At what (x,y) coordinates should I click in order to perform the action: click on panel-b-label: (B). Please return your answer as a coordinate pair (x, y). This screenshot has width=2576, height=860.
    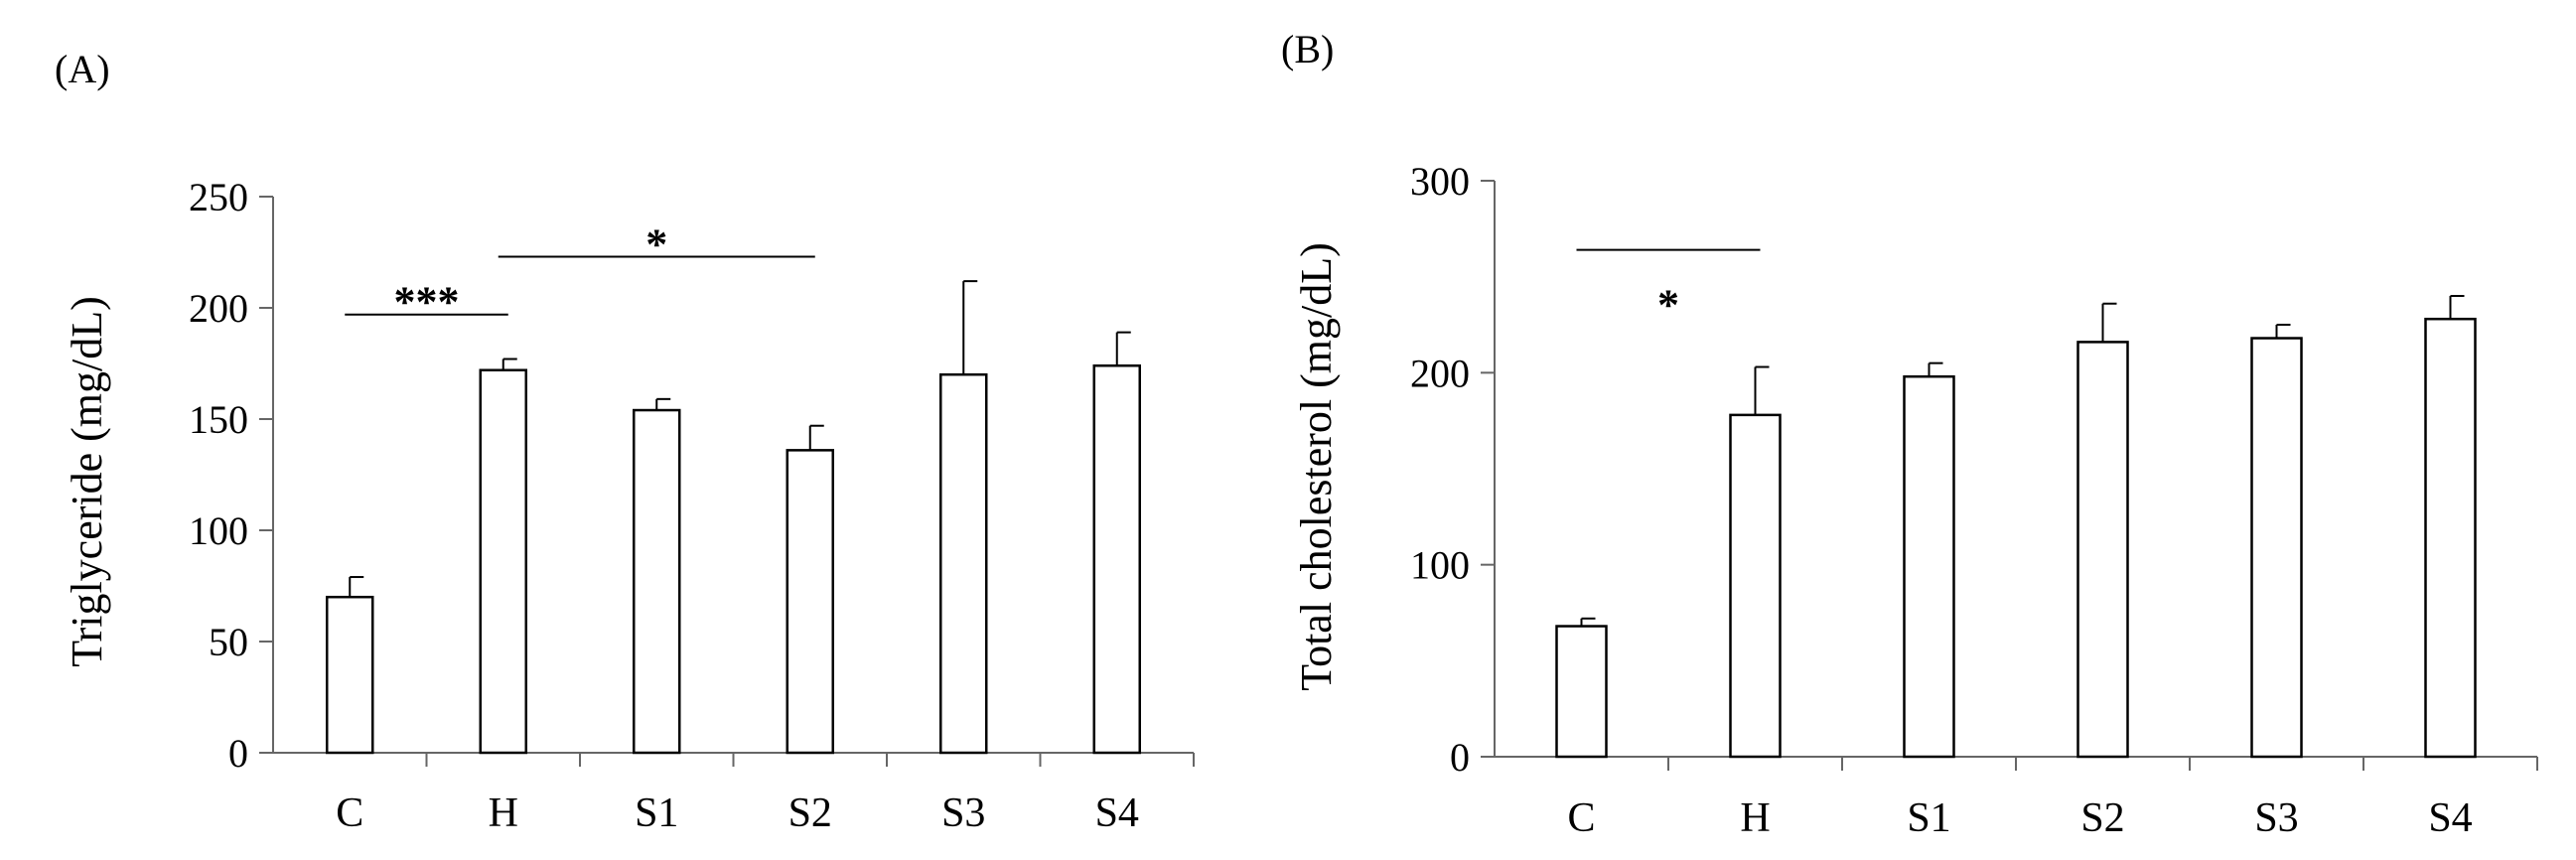
    Looking at the image, I should click on (1307, 49).